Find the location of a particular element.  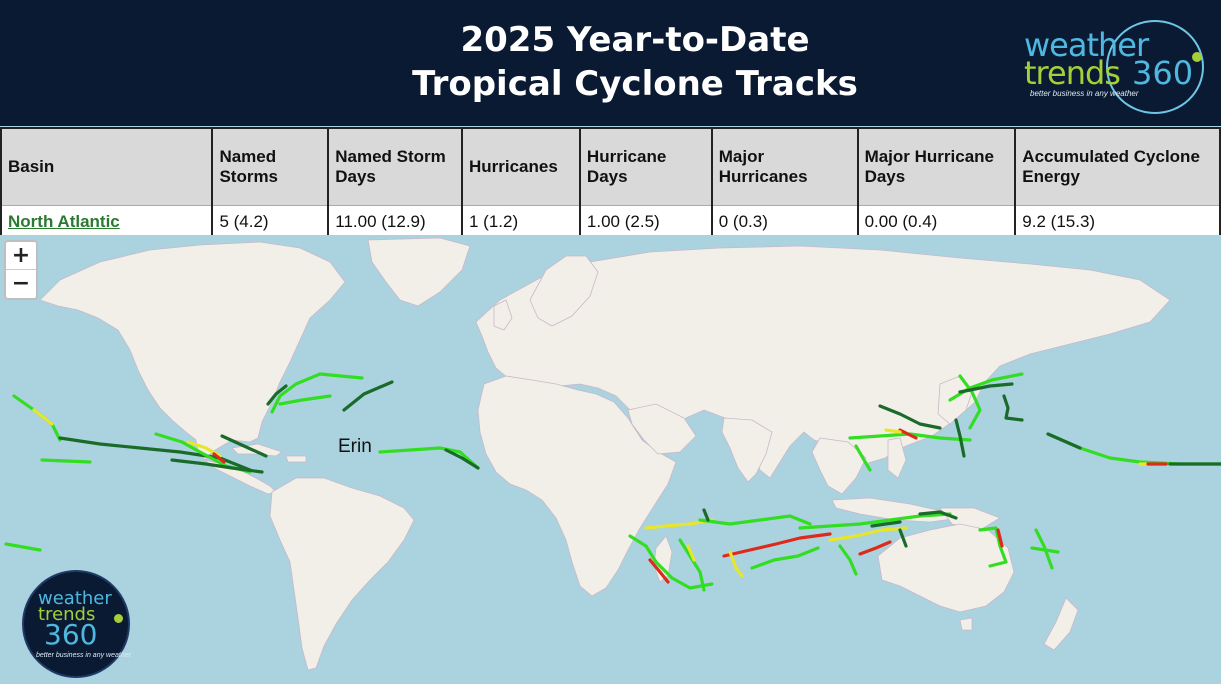

uk is located at coordinates (503, 315).